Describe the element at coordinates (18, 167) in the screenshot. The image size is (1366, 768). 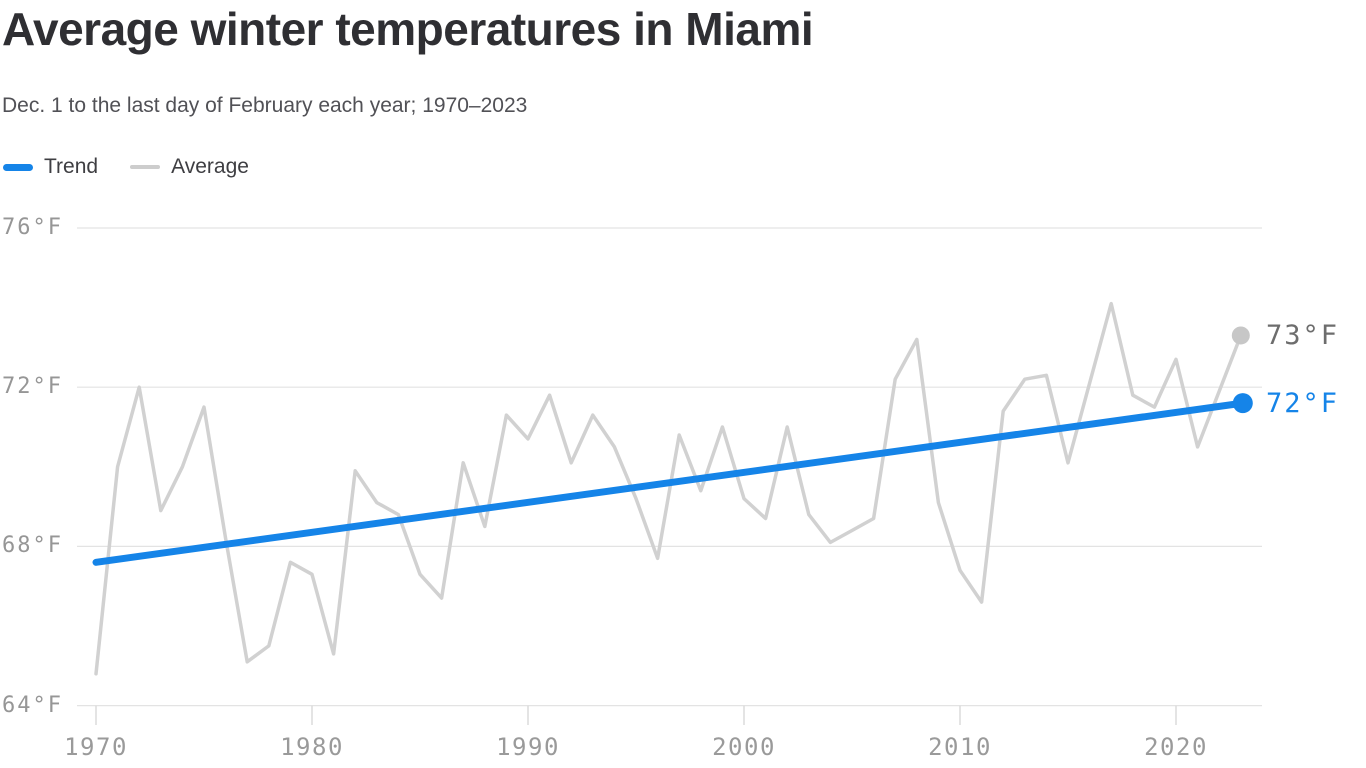
I see `trend-line-swatch-icon` at that location.